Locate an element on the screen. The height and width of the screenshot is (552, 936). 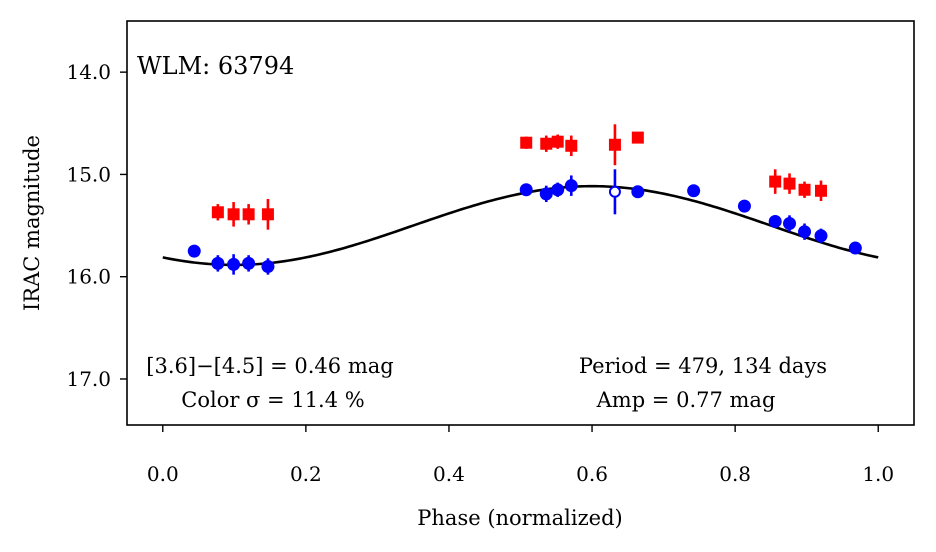
x-axis-ticks: 0.0 0.2 0.4 0.6 0.8 1.0 is located at coordinates (520, 455).